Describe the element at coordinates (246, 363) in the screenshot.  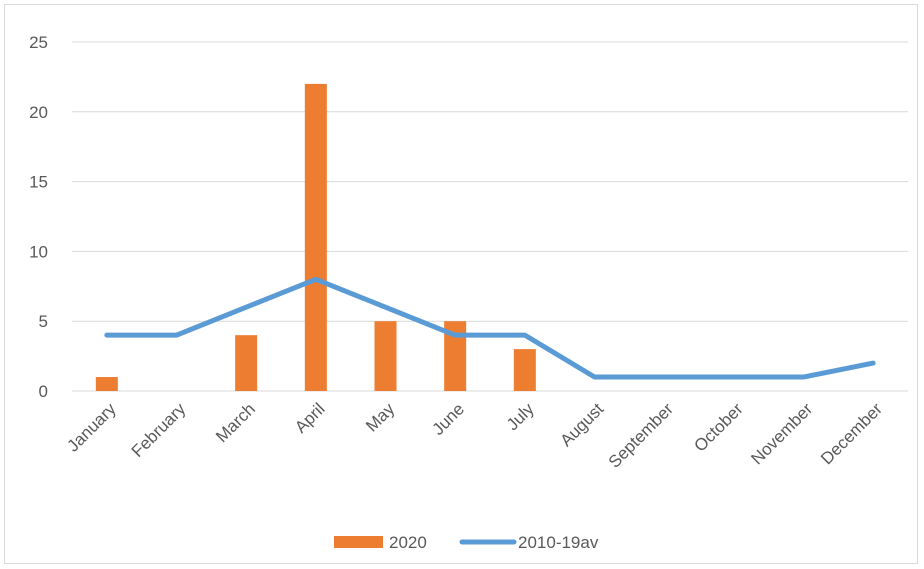
I see `bar-march` at that location.